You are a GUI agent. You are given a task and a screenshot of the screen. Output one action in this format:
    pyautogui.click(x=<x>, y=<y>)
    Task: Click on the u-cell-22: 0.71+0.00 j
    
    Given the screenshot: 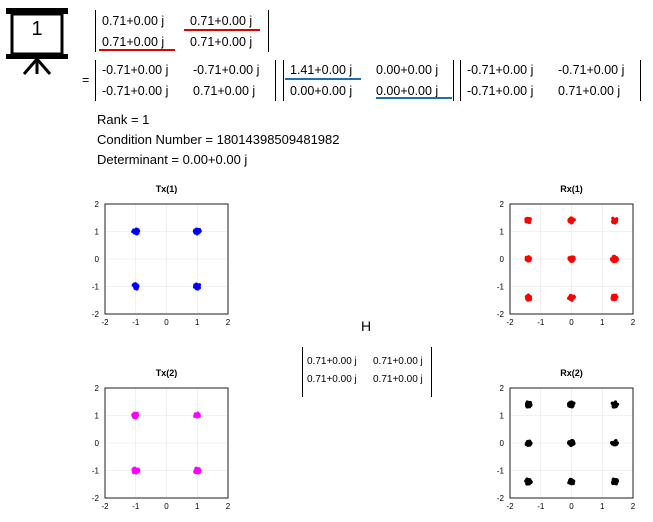 What is the action you would take?
    pyautogui.click(x=224, y=91)
    